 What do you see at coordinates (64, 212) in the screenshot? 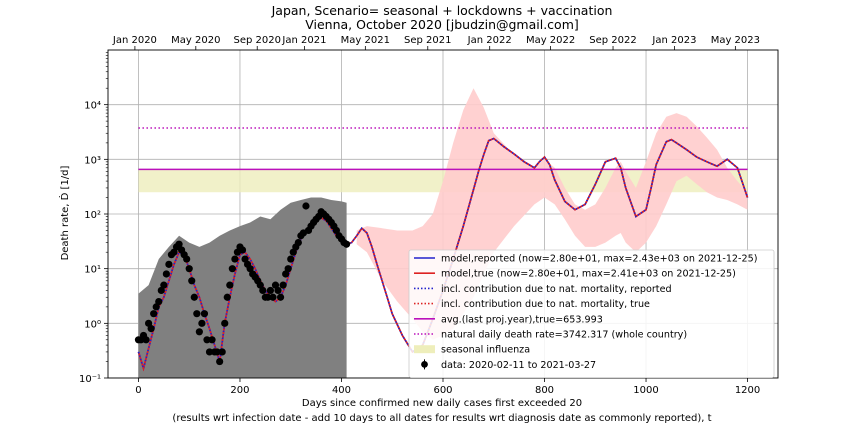
I see `y-axis-label: Death rate, Ḋ [1/d]` at bounding box center [64, 212].